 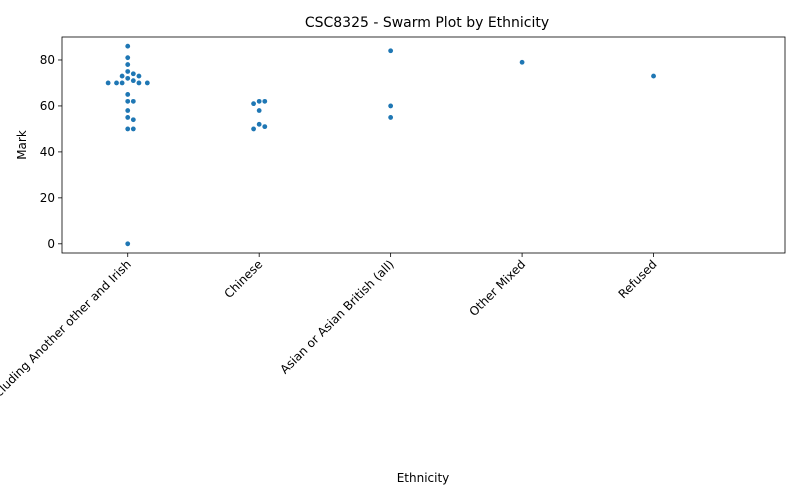 What do you see at coordinates (243, 279) in the screenshot?
I see `x-tick-label: Chinese` at bounding box center [243, 279].